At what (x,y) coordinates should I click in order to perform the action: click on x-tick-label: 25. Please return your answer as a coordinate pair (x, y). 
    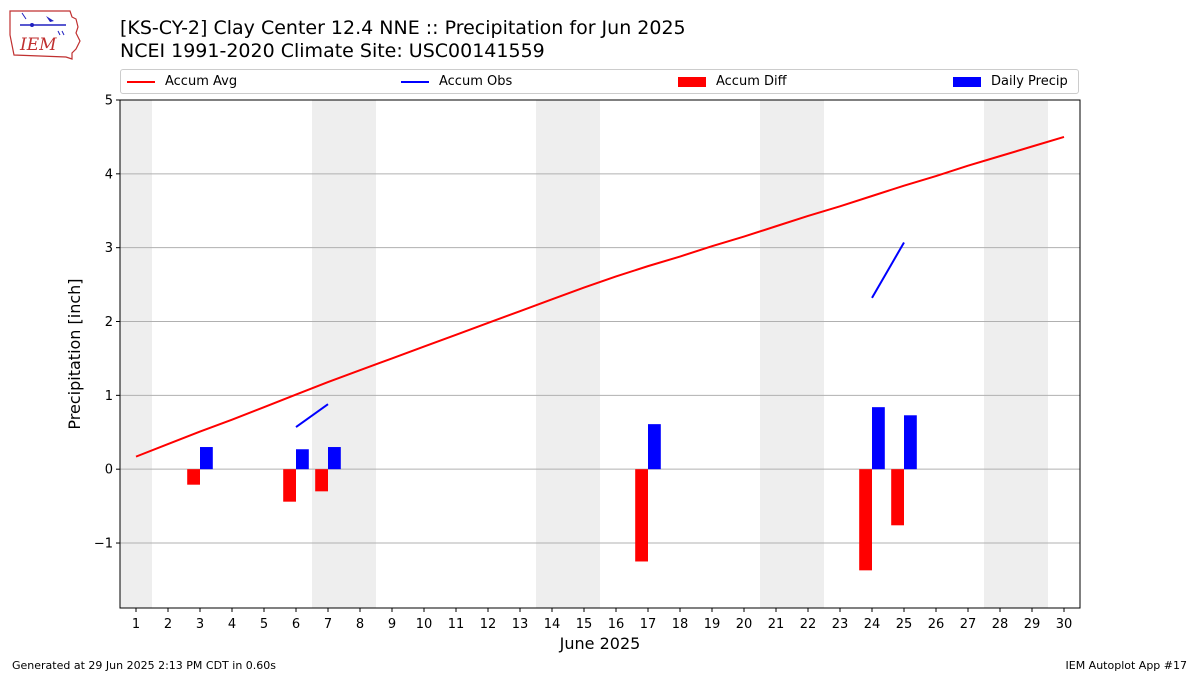
    Looking at the image, I should click on (904, 624).